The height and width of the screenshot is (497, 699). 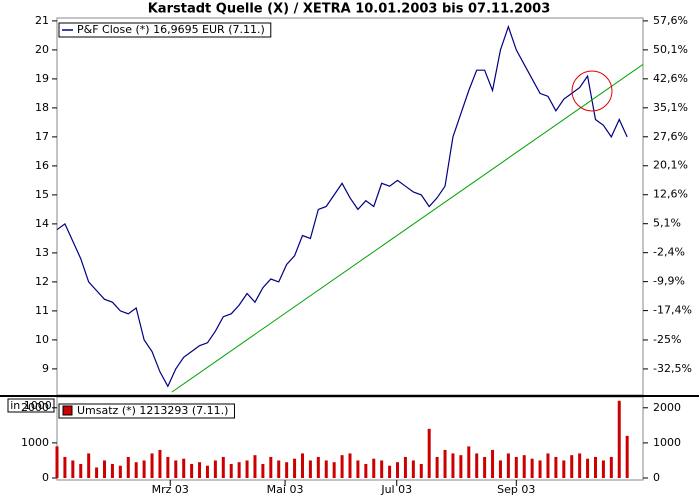 I want to click on legend-label: Umsatz (*) 1213293 (7.11.), so click(x=152, y=410).